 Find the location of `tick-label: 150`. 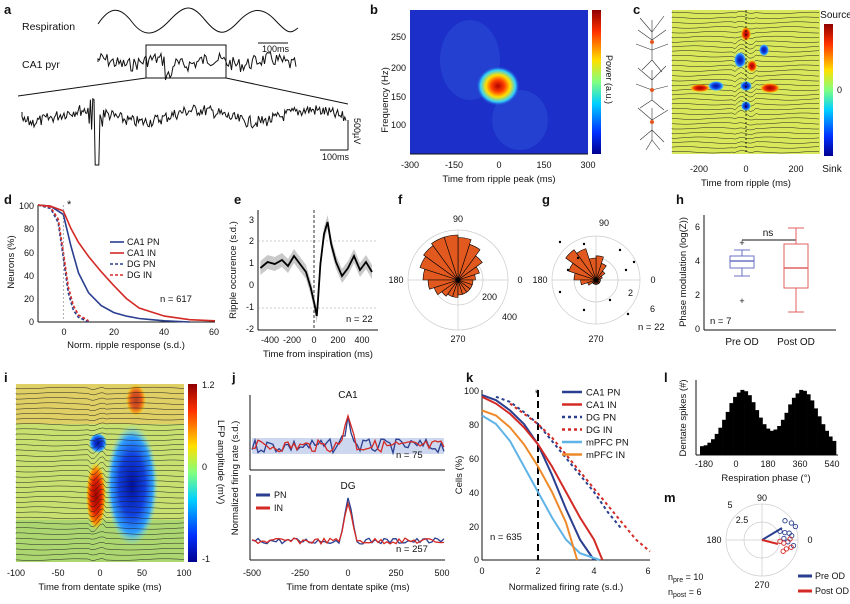

tick-label: 150 is located at coordinates (543, 165).